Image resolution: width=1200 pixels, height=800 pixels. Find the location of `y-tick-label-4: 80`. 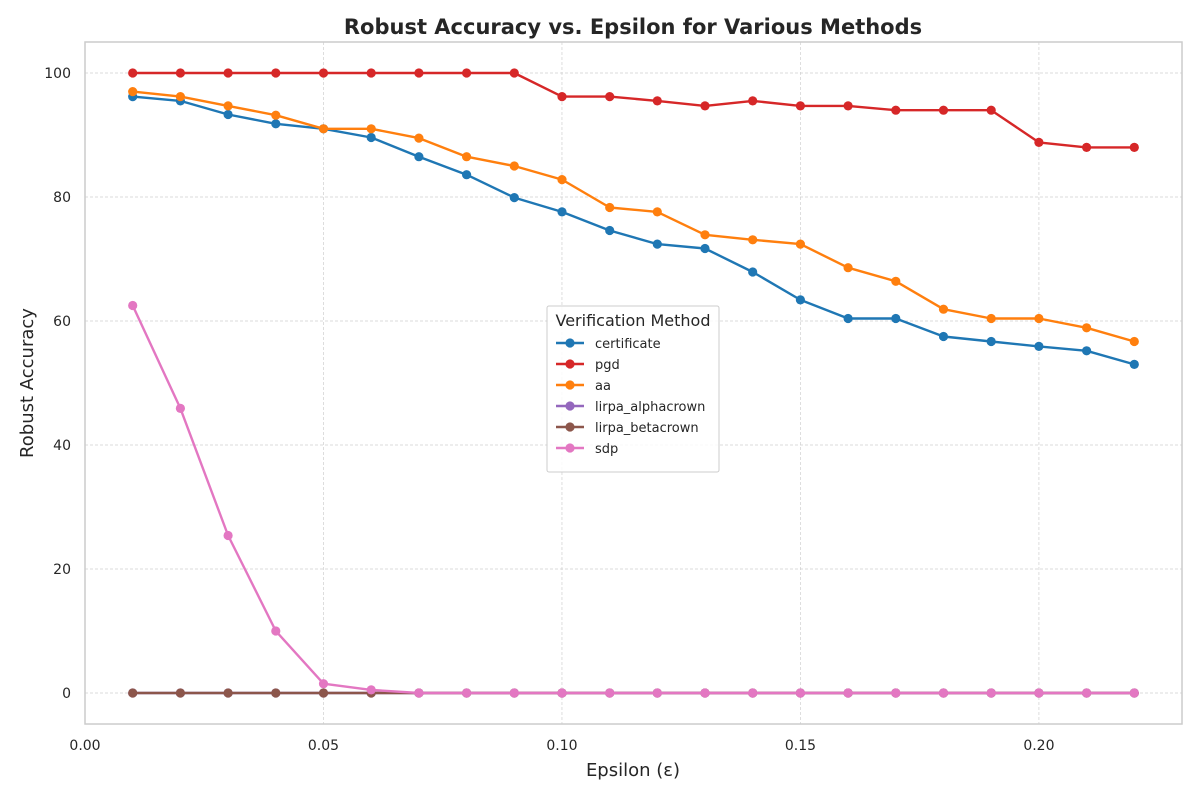

y-tick-label-4: 80 is located at coordinates (62, 198).